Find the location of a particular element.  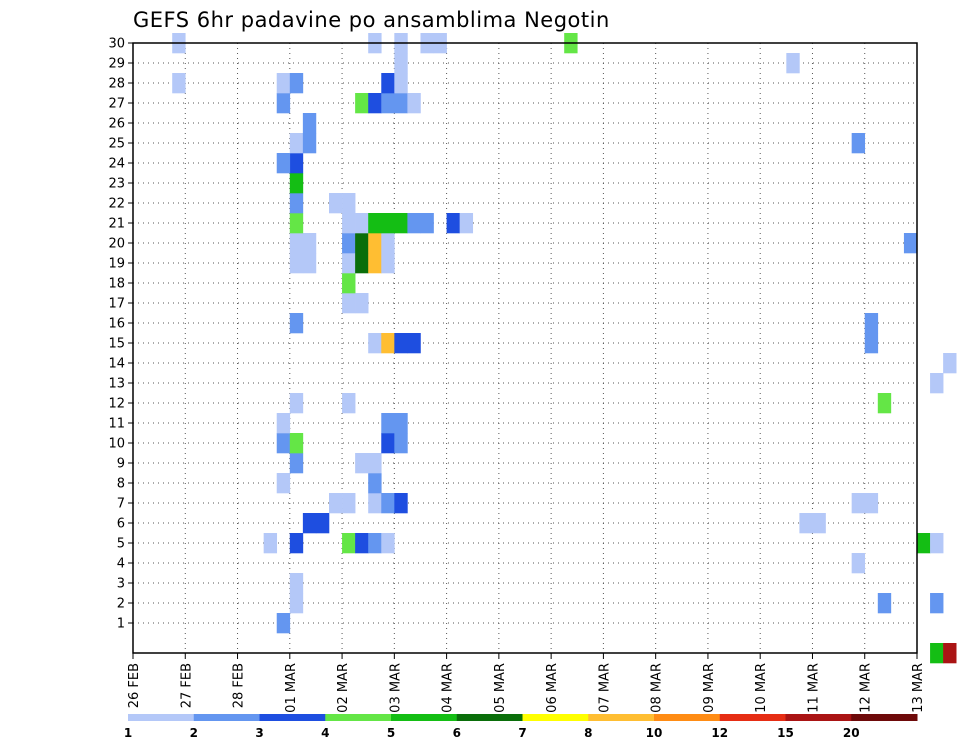

y-tick-label: 8 is located at coordinates (121, 484).